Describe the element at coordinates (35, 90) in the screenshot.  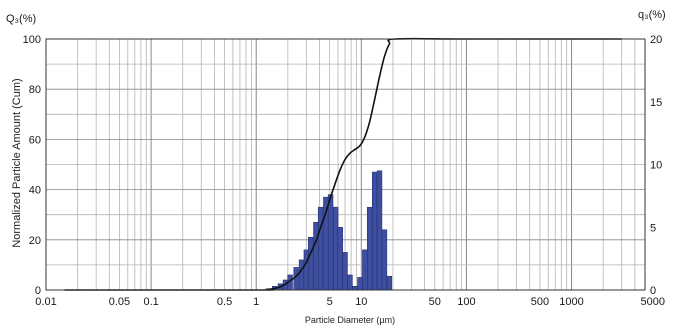
I see `y-left-tick-label: 80` at that location.